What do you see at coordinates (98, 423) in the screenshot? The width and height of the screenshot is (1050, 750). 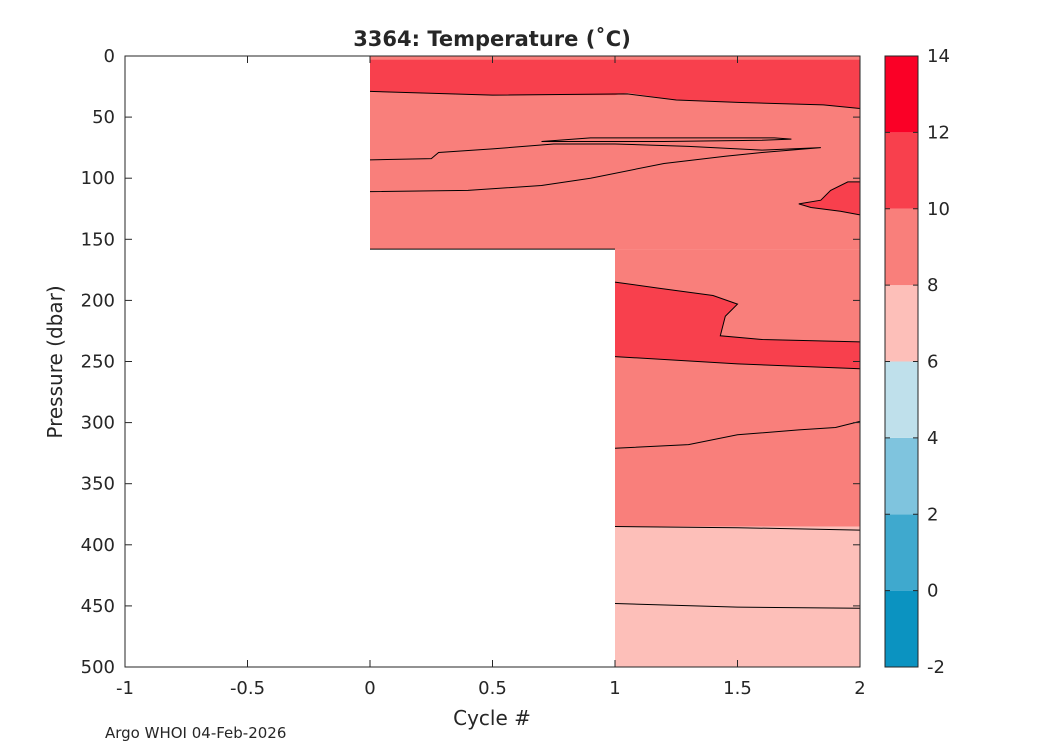 I see `y-tick-label: 300` at bounding box center [98, 423].